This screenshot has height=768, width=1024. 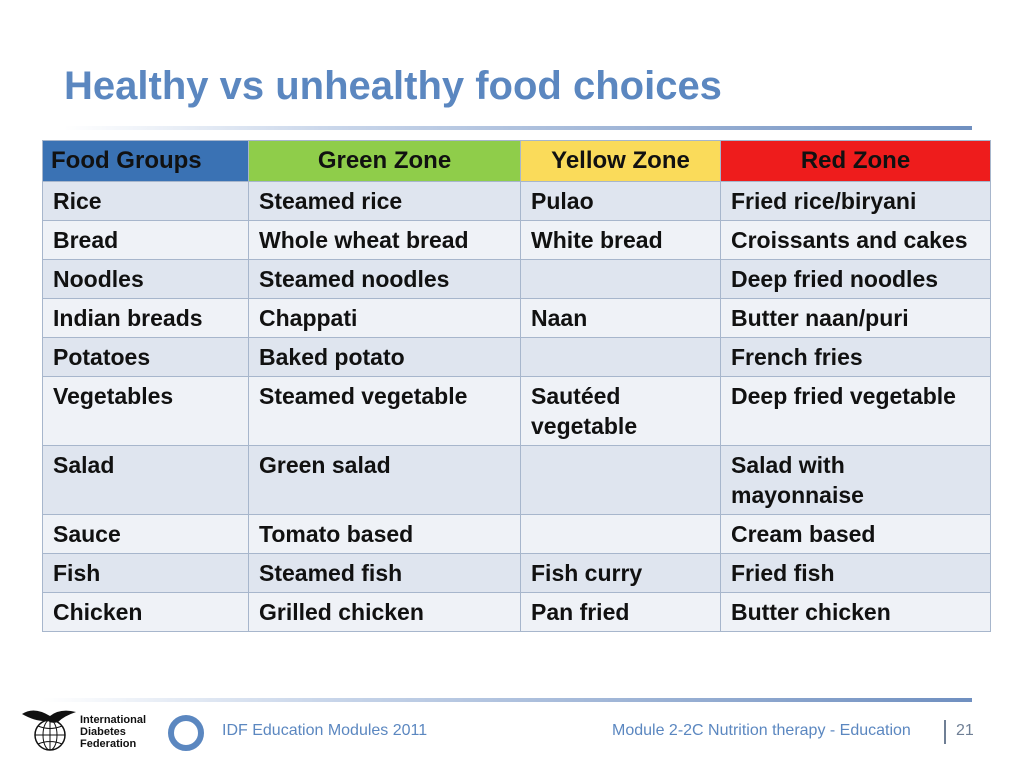 What do you see at coordinates (145, 357) in the screenshot?
I see `food-group-cell: Potatoes` at bounding box center [145, 357].